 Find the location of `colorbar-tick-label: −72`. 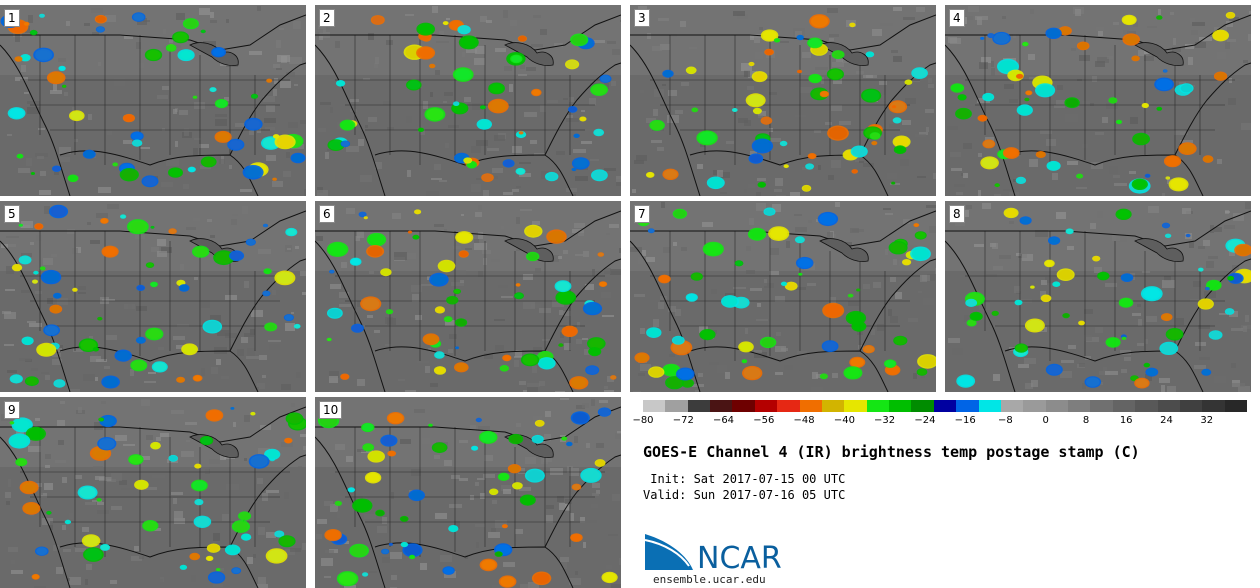

colorbar-tick-label: −72 is located at coordinates (683, 420).